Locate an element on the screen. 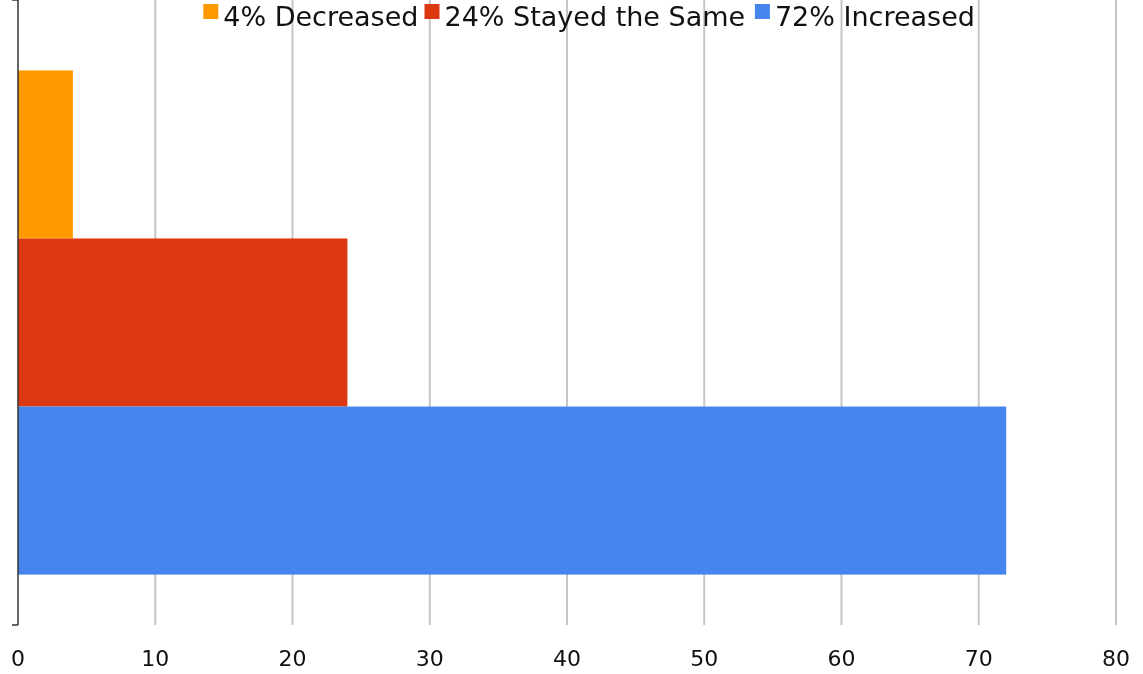 This screenshot has height=674, width=1143. x-tick-label: 20 is located at coordinates (292, 658).